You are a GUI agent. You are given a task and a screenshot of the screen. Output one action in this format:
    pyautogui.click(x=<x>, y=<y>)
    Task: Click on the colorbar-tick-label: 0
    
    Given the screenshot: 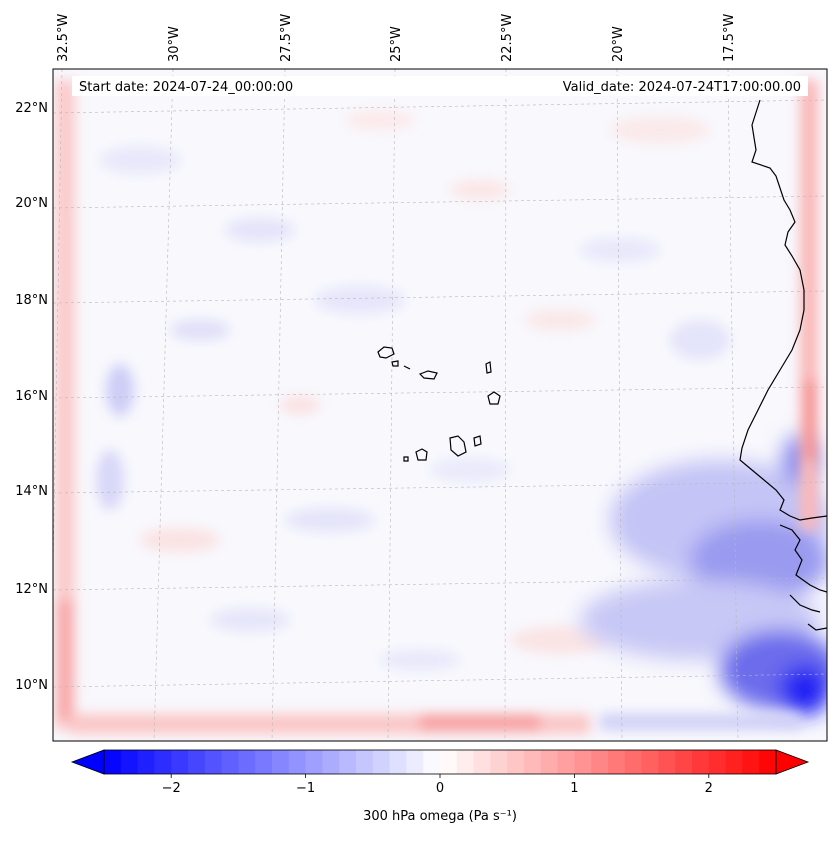 What is the action you would take?
    pyautogui.click(x=440, y=788)
    